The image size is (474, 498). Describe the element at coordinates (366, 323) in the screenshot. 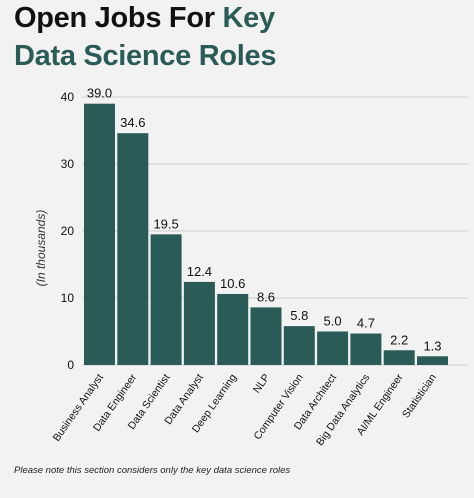

I see `bar-value-label: 4.7` at that location.